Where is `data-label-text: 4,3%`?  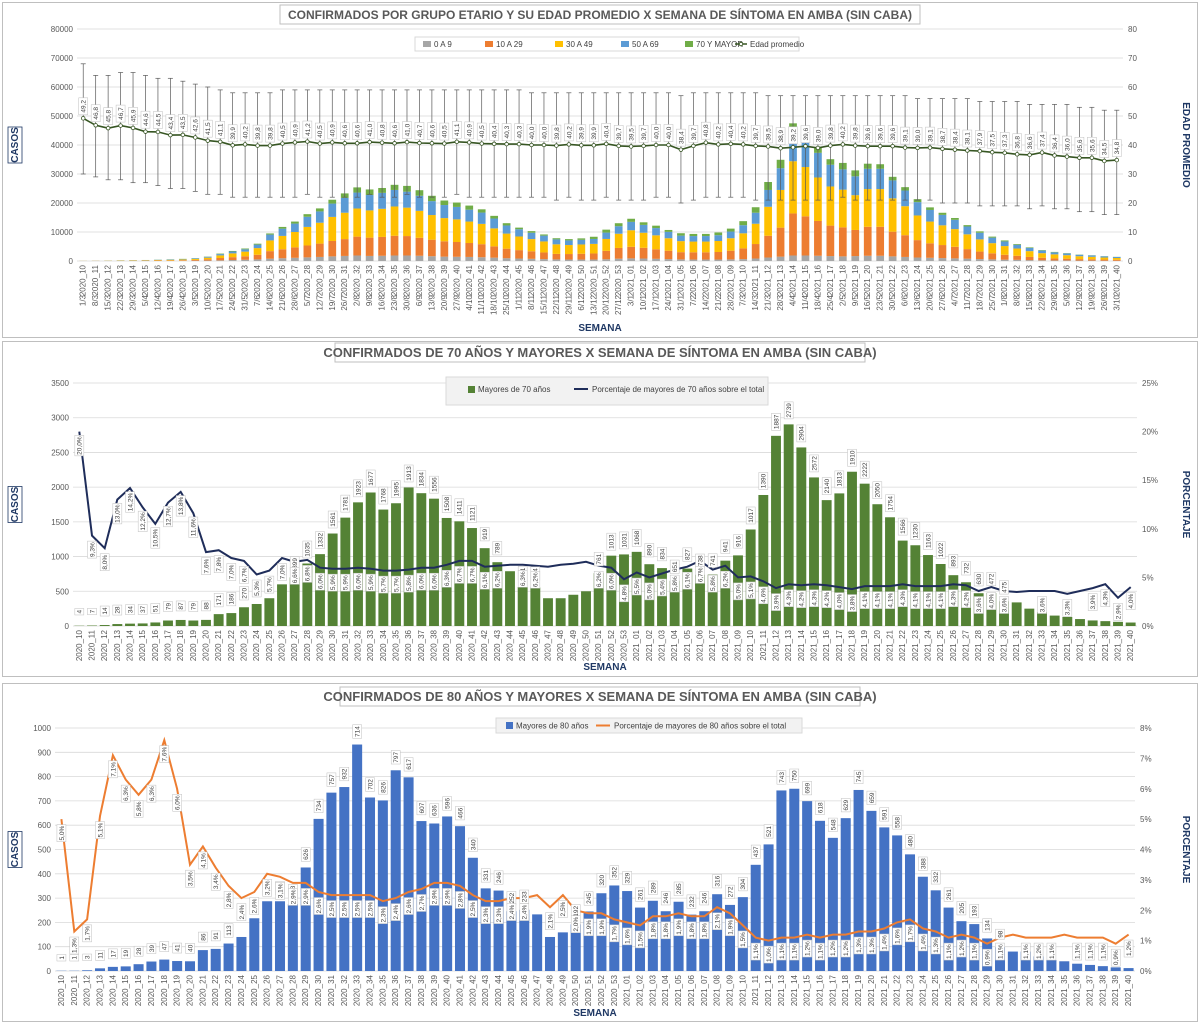
data-label-text: 4,3% is located at coordinates (814, 598).